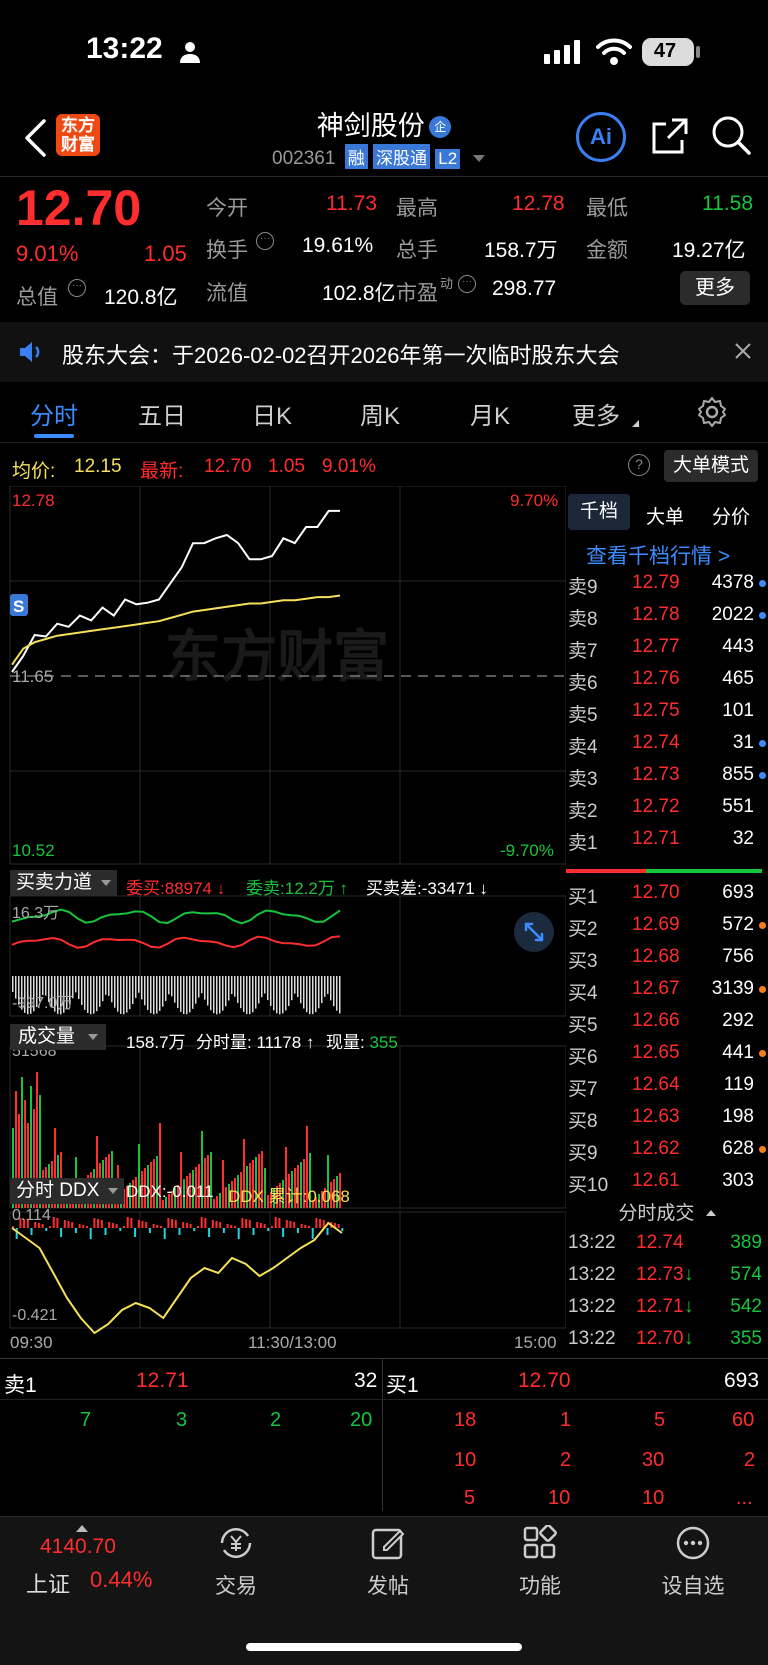  What do you see at coordinates (19, 605) in the screenshot?
I see `s-marker-box` at bounding box center [19, 605].